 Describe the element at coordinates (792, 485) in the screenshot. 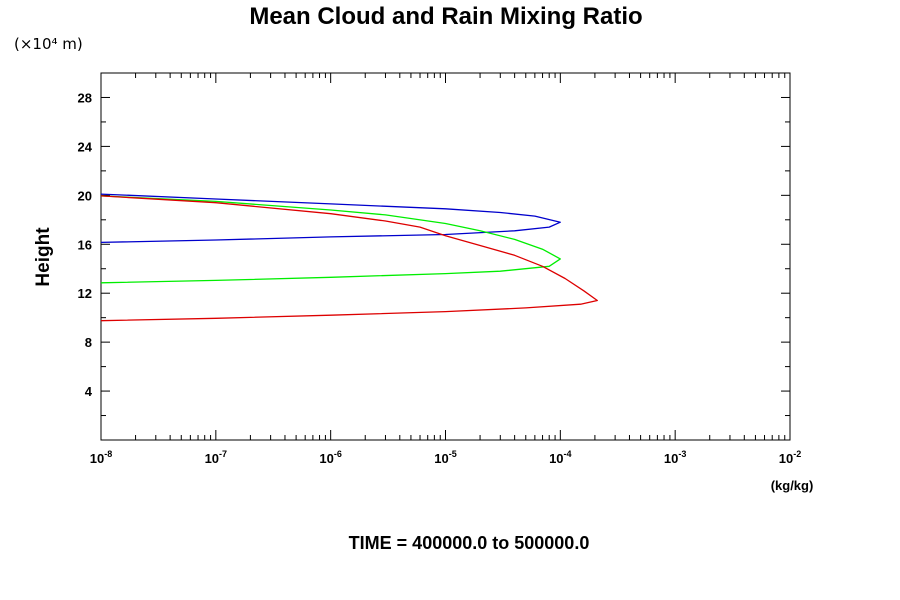

I see `x-axis-unit-label: (kg/kg)` at that location.